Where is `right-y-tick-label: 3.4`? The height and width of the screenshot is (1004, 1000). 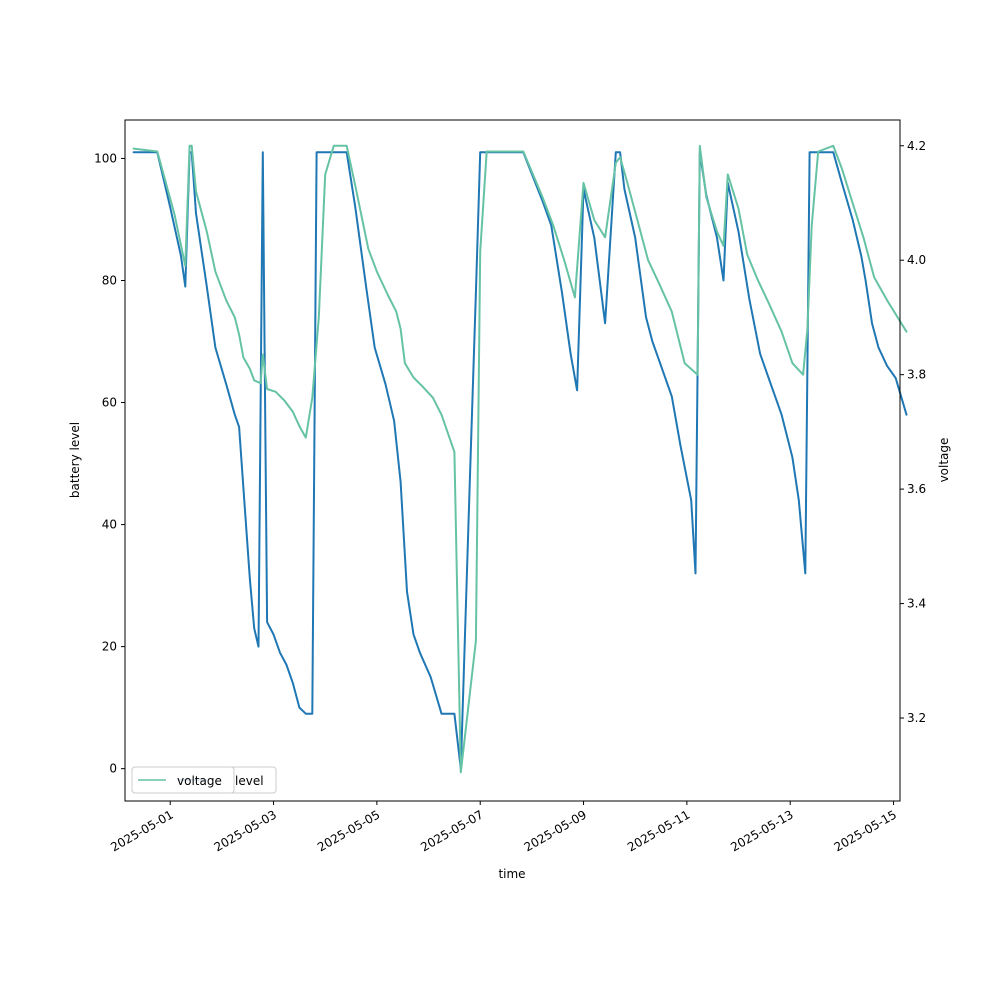 right-y-tick-label: 3.4 is located at coordinates (916, 604).